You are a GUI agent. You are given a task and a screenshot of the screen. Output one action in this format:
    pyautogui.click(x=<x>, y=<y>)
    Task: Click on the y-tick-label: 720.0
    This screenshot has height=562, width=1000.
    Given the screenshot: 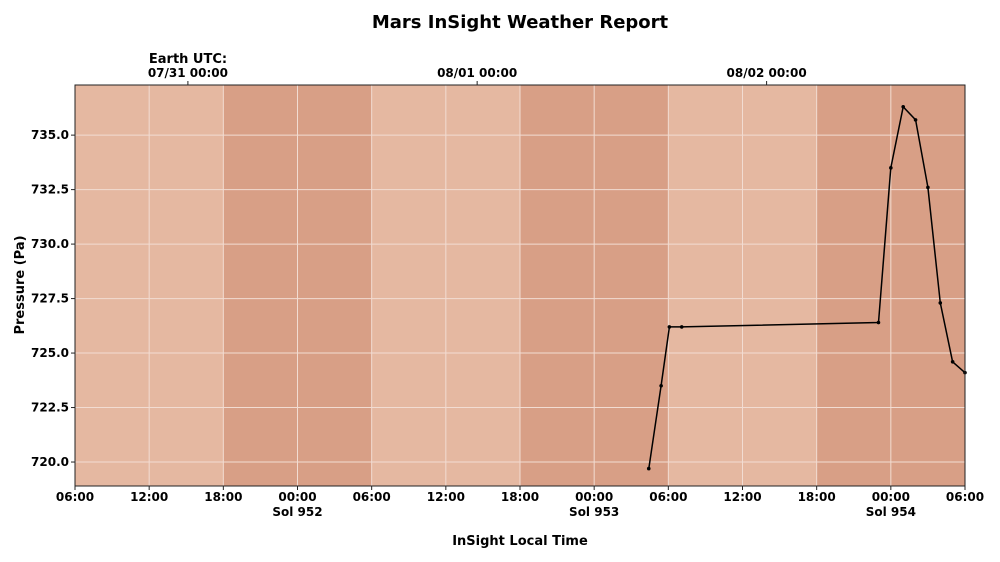 What is the action you would take?
    pyautogui.click(x=50, y=462)
    